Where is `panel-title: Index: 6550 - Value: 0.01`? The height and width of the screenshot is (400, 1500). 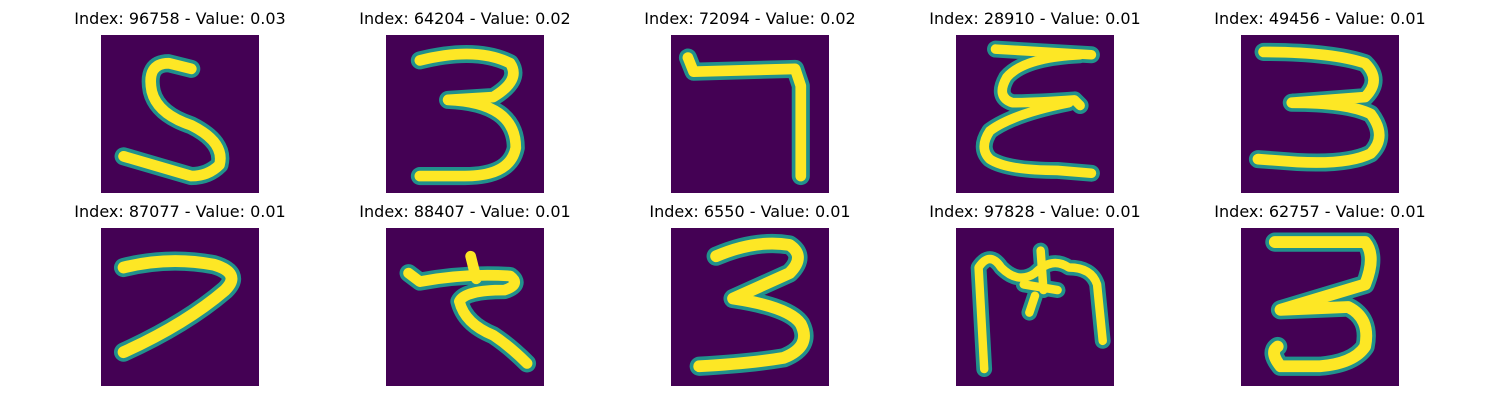
panel-title: Index: 6550 - Value: 0.01 is located at coordinates (750, 211).